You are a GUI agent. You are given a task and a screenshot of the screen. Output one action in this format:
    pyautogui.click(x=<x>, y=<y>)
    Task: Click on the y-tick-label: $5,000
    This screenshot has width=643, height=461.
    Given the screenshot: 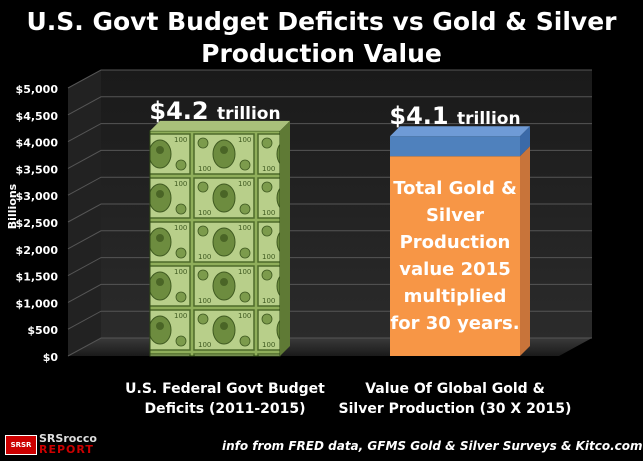 What is the action you would take?
    pyautogui.click(x=37, y=89)
    